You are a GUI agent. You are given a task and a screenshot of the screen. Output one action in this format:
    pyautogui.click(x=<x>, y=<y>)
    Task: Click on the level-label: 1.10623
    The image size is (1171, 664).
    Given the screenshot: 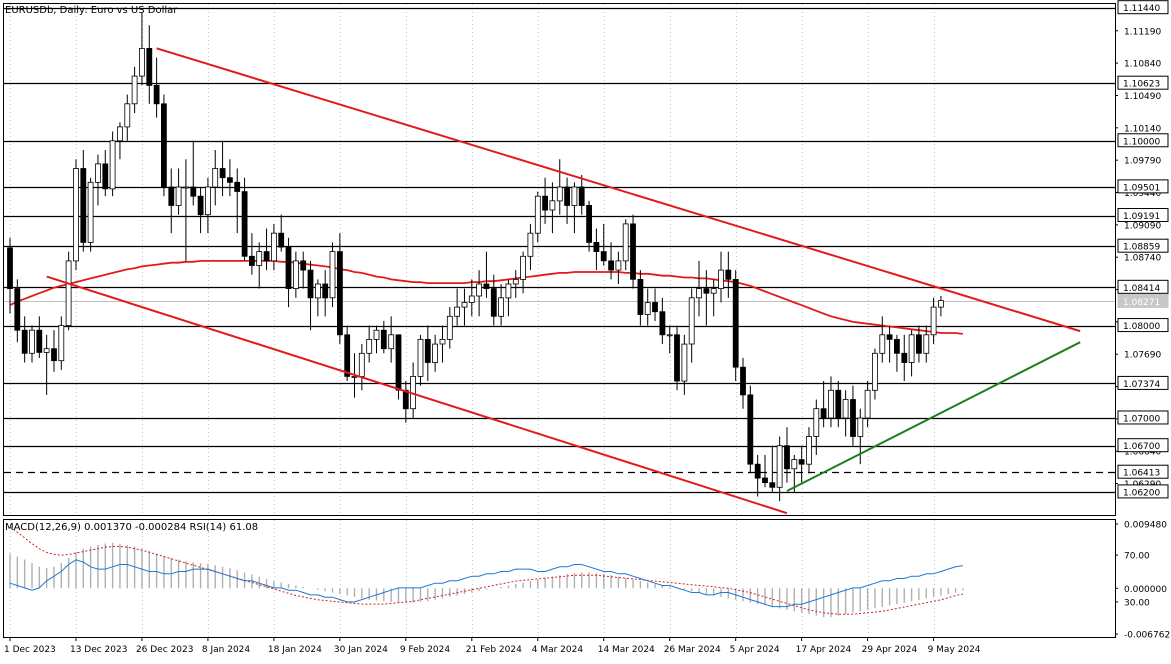 What is the action you would take?
    pyautogui.click(x=1141, y=85)
    